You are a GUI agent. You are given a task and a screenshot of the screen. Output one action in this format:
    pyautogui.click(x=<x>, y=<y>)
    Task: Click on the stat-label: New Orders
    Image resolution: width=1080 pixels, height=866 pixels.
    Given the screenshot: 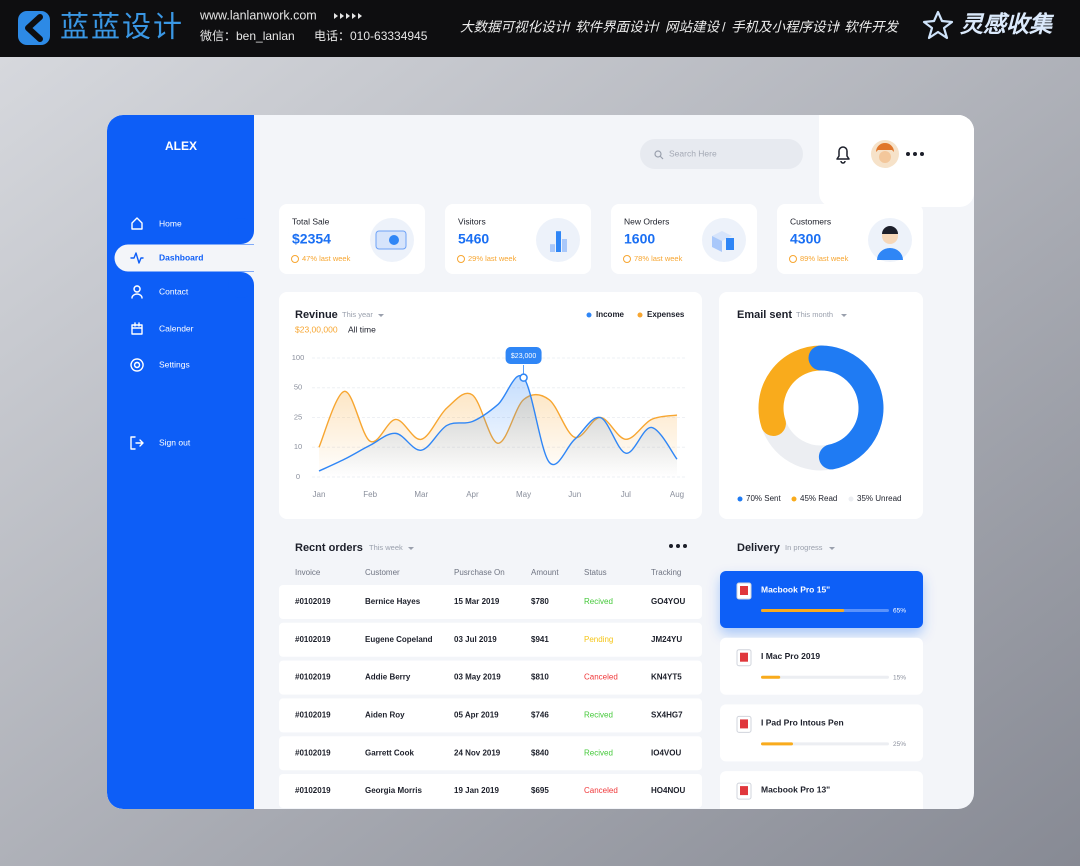 What is the action you would take?
    pyautogui.click(x=646, y=221)
    